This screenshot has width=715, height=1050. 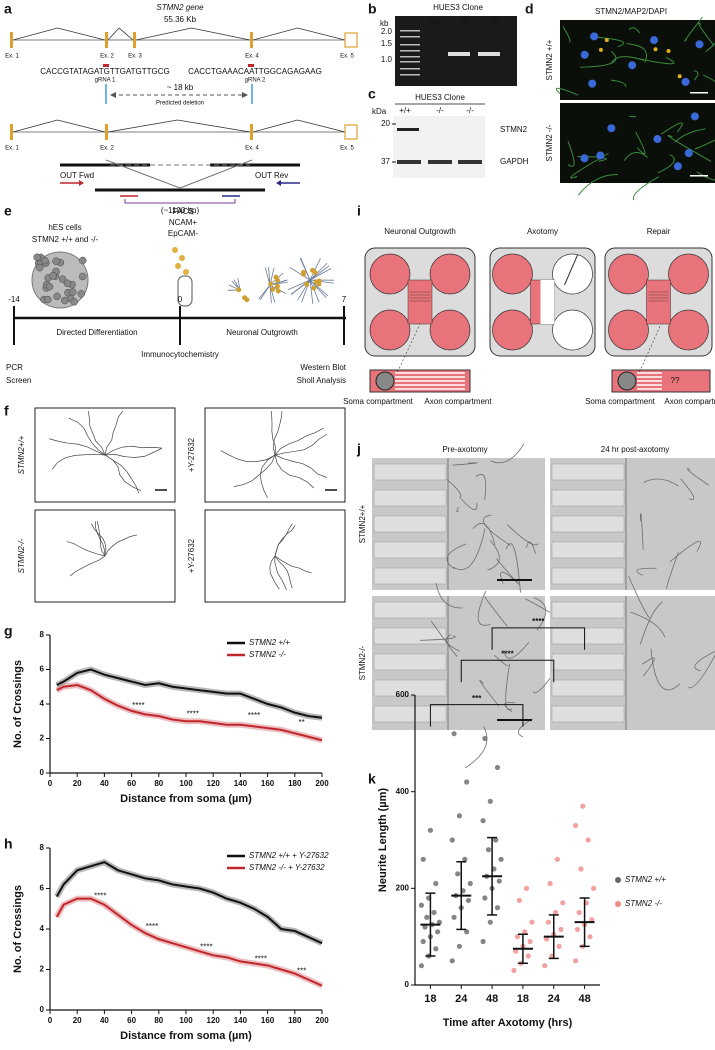 What do you see at coordinates (50, 783) in the screenshot?
I see `x-tick-label: 0` at bounding box center [50, 783].